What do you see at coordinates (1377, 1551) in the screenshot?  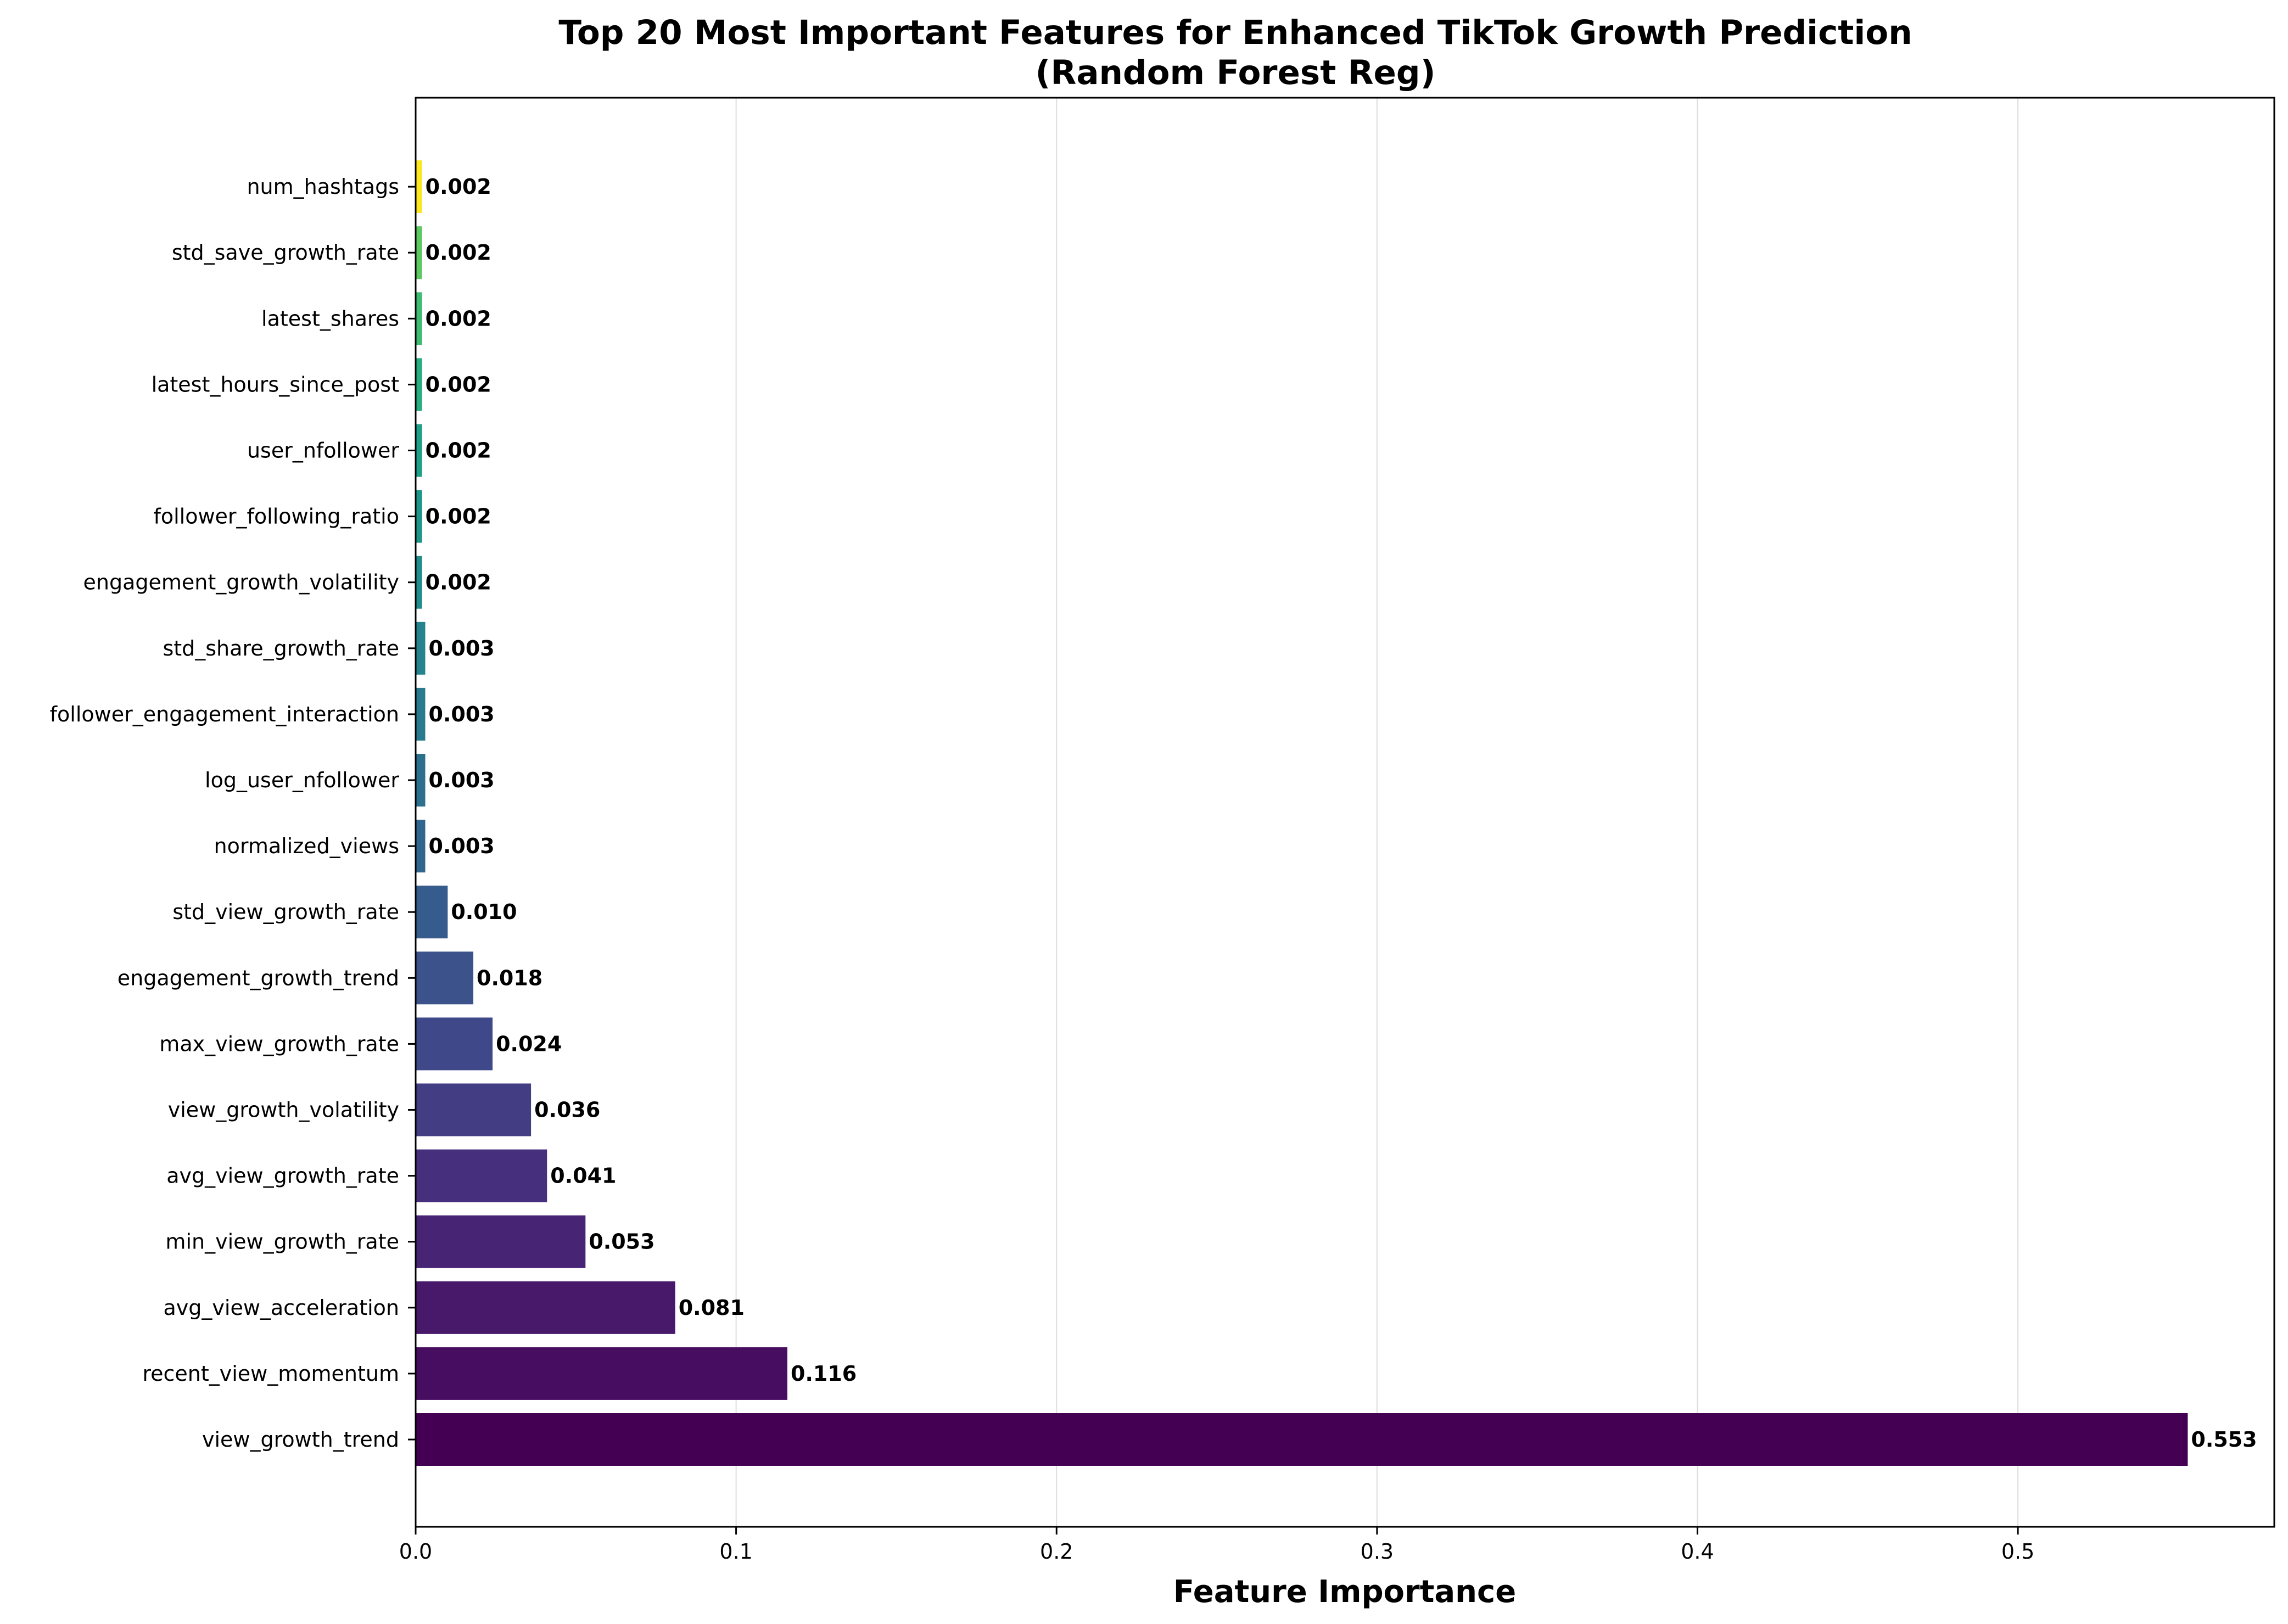 I see `x-tick-label: 0.3` at bounding box center [1377, 1551].